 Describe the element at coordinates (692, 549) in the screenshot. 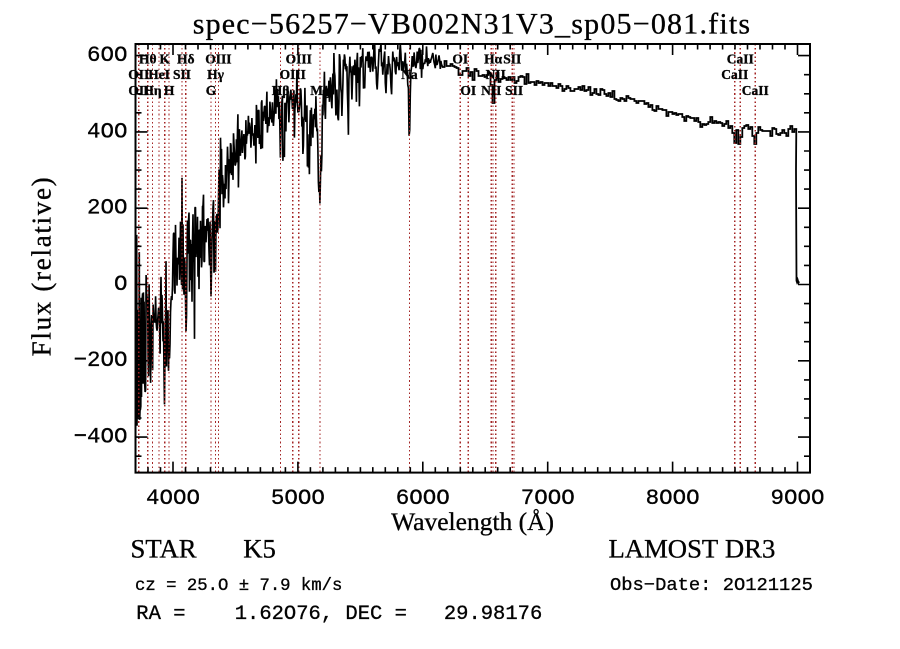

I see `svg-text: LAMOST DR3` at that location.